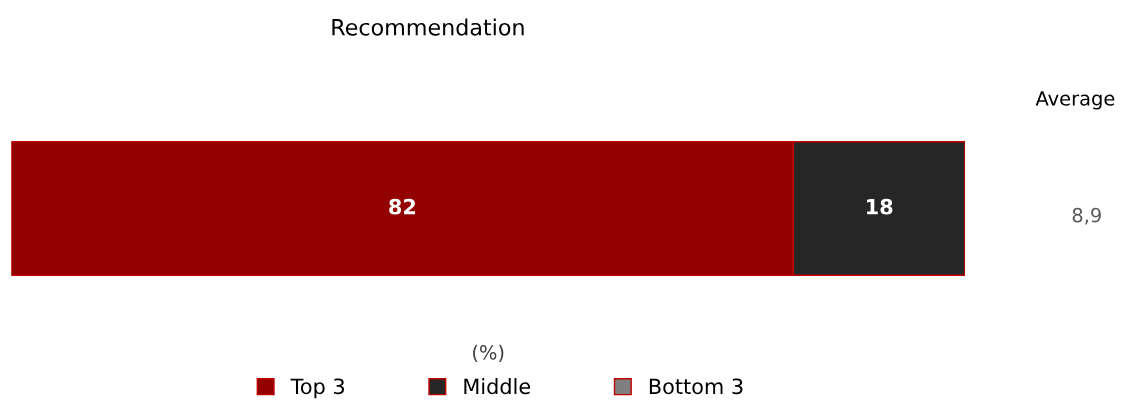 This screenshot has width=1138, height=417. What do you see at coordinates (1086, 216) in the screenshot?
I see `text: 8,9` at bounding box center [1086, 216].